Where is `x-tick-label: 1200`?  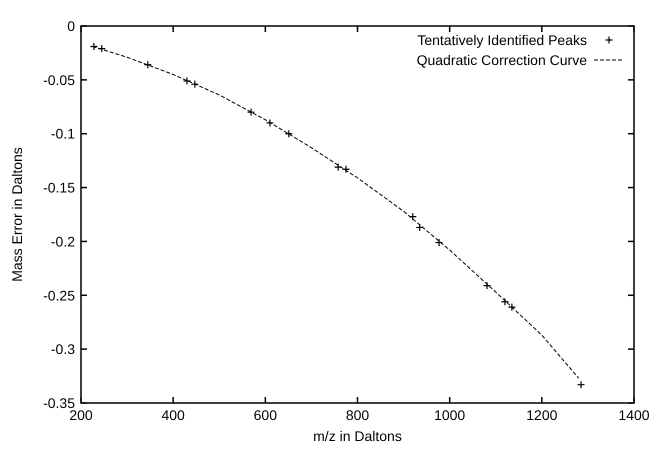 x-tick-label: 1200 is located at coordinates (542, 415).